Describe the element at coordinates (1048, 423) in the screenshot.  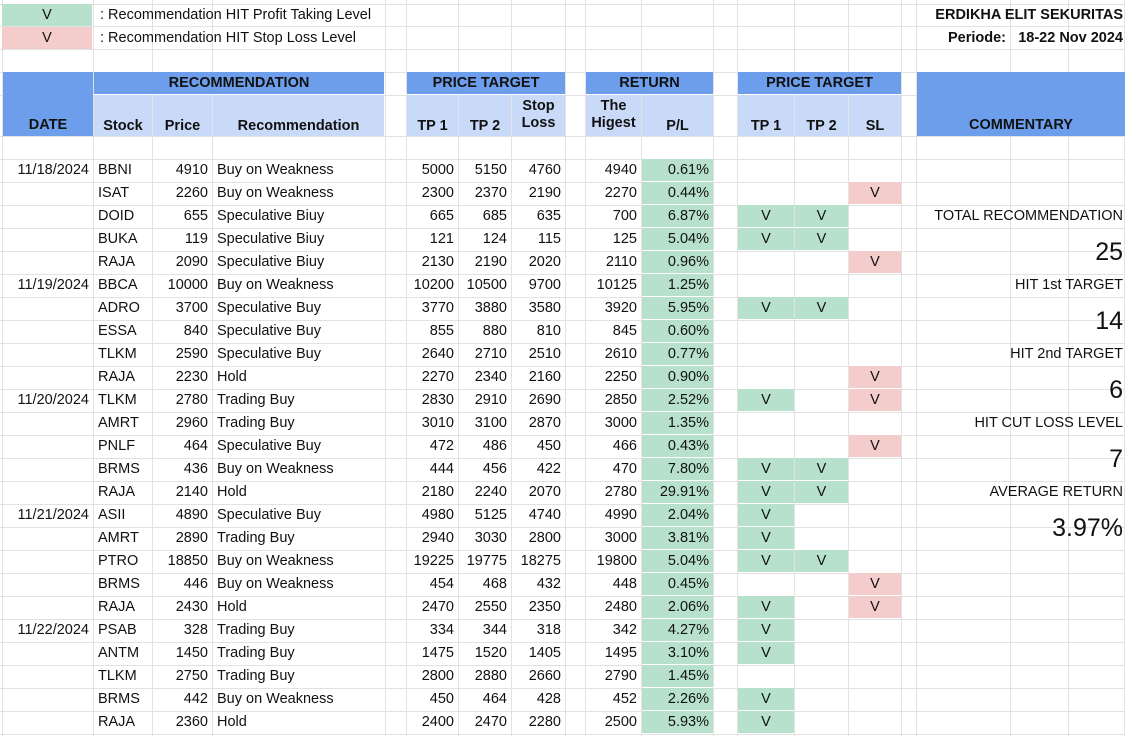
I see `summary-cutloss-label: HIT CUT LOSS LEVEL` at that location.